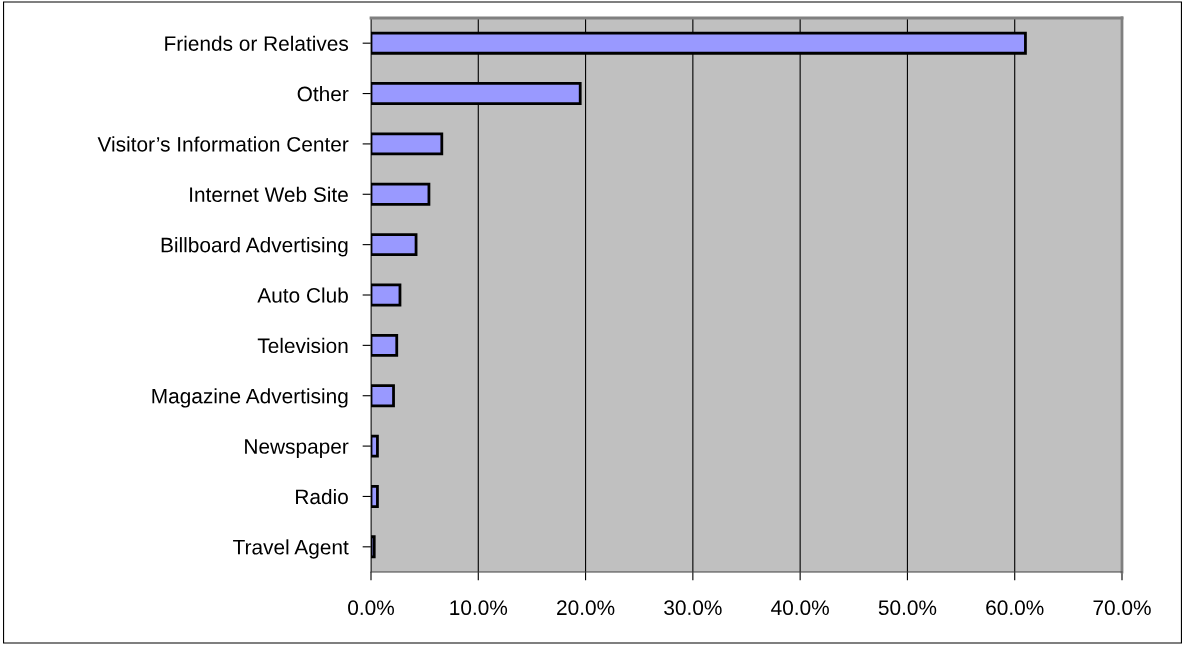  Describe the element at coordinates (586, 608) in the screenshot. I see `x-tick-label: 20.0%` at that location.